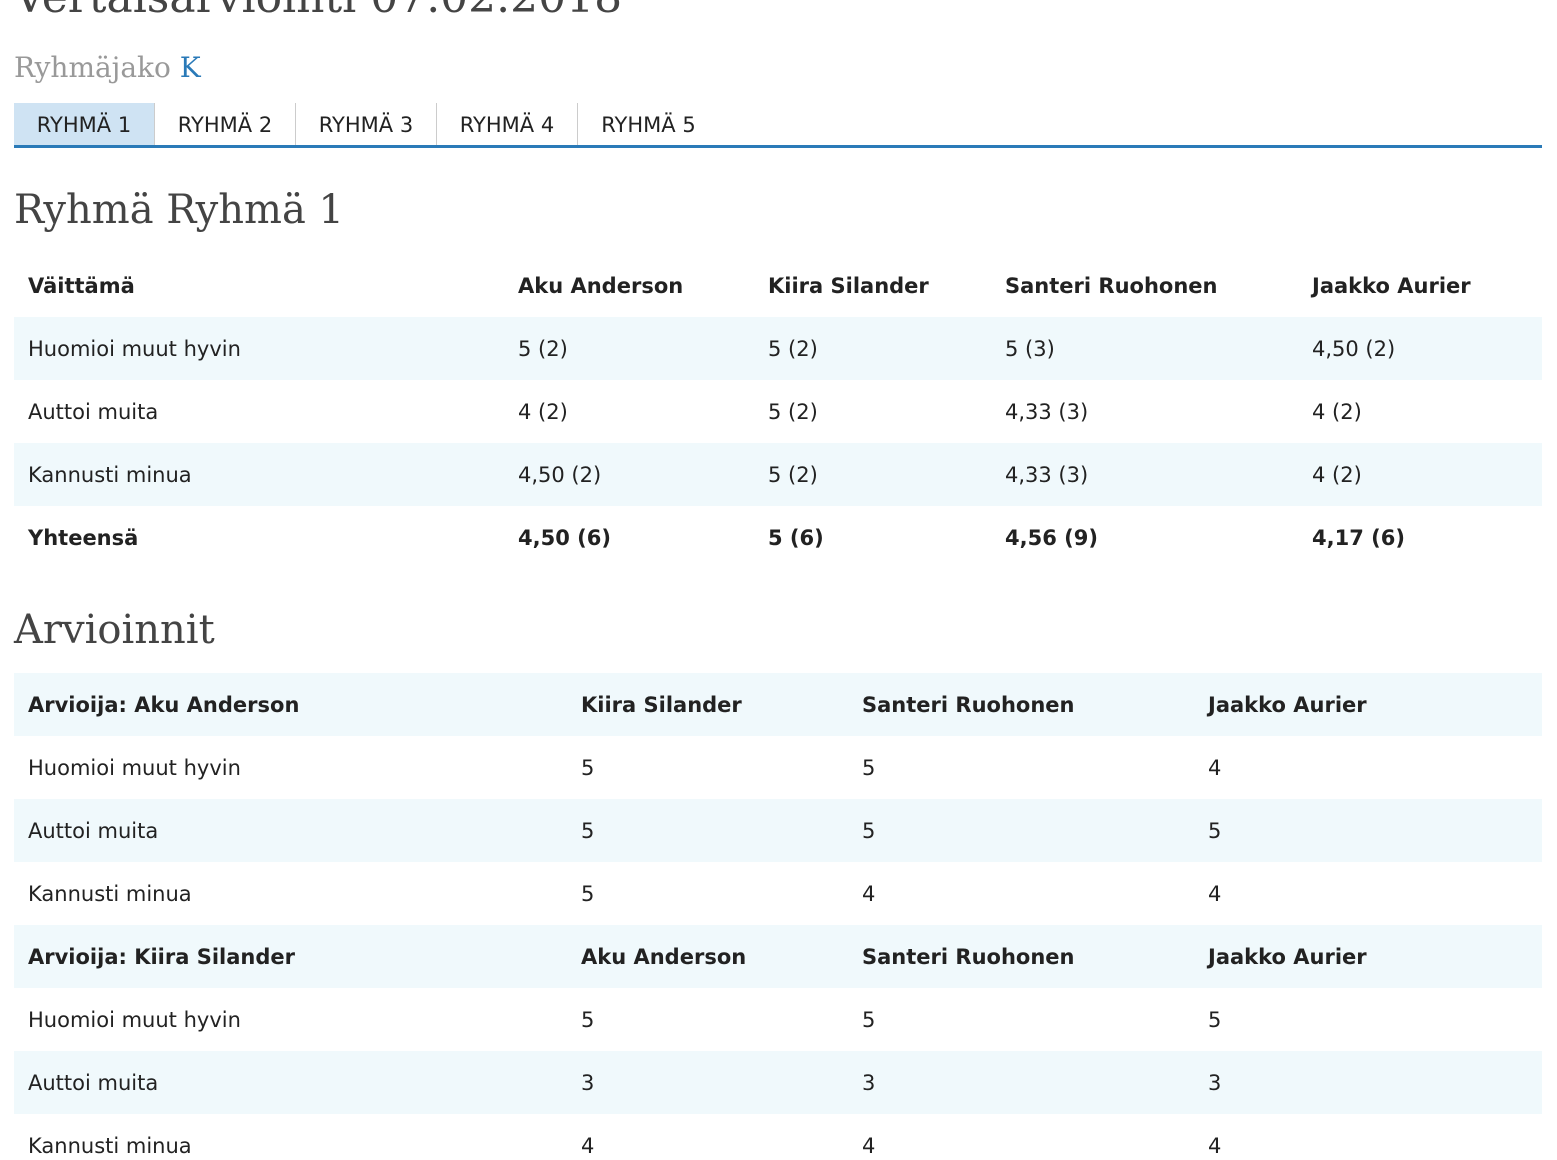 The height and width of the screenshot is (1160, 1557). What do you see at coordinates (366, 124) in the screenshot?
I see `tab: RYHMÄ 3` at bounding box center [366, 124].